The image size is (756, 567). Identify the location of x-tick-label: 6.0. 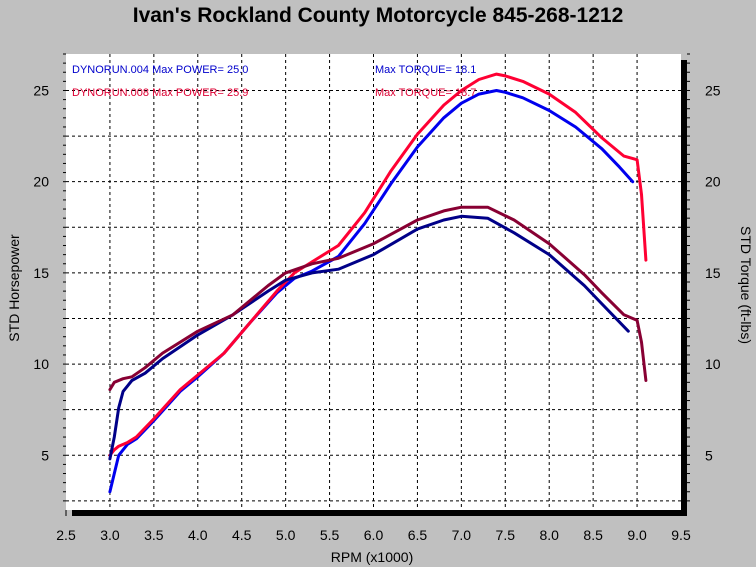
(374, 535).